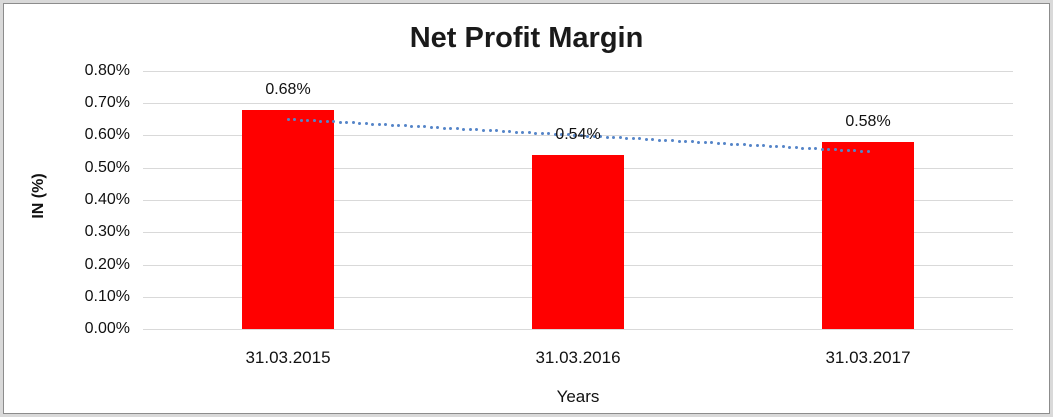 The image size is (1053, 417). Describe the element at coordinates (107, 134) in the screenshot. I see `y-tick-label: 0.60%` at that location.